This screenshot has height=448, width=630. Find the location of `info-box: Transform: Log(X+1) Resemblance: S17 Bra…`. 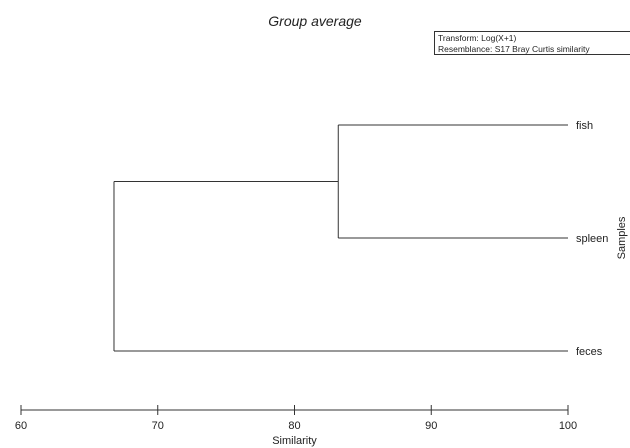

info-box: Transform: Log(X+1) Resemblance: S17 Bra… is located at coordinates (532, 43).